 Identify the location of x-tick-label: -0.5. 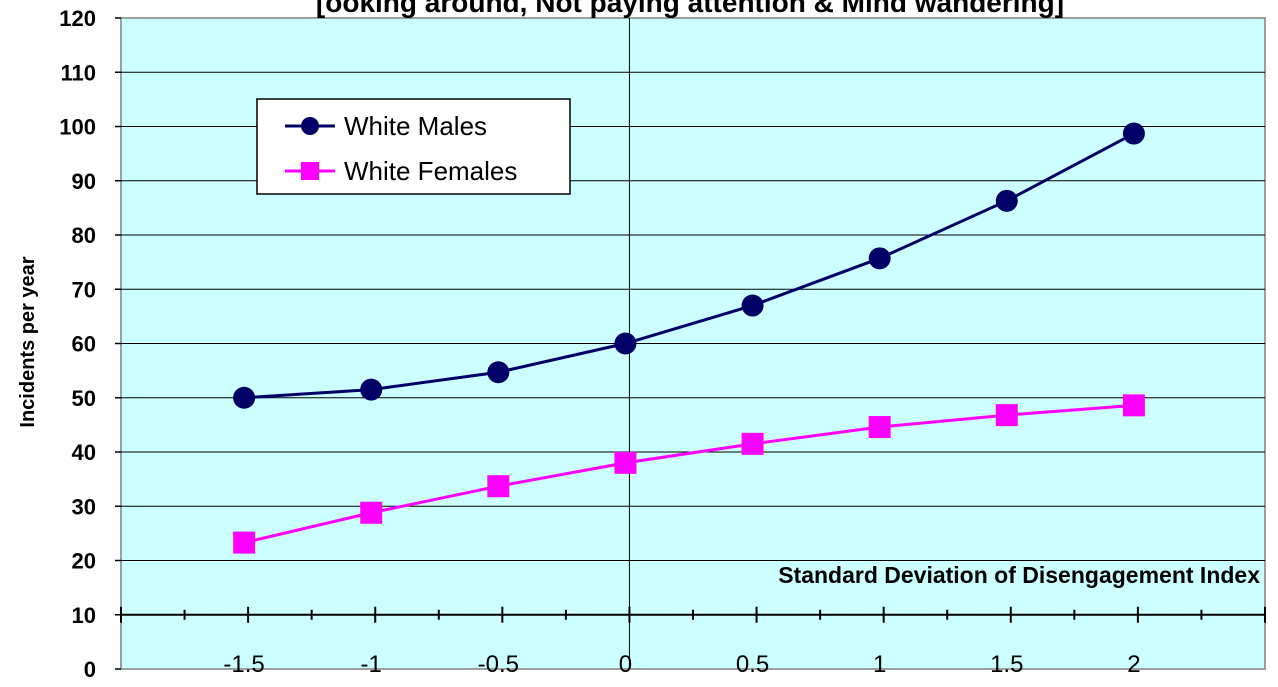
(498, 664).